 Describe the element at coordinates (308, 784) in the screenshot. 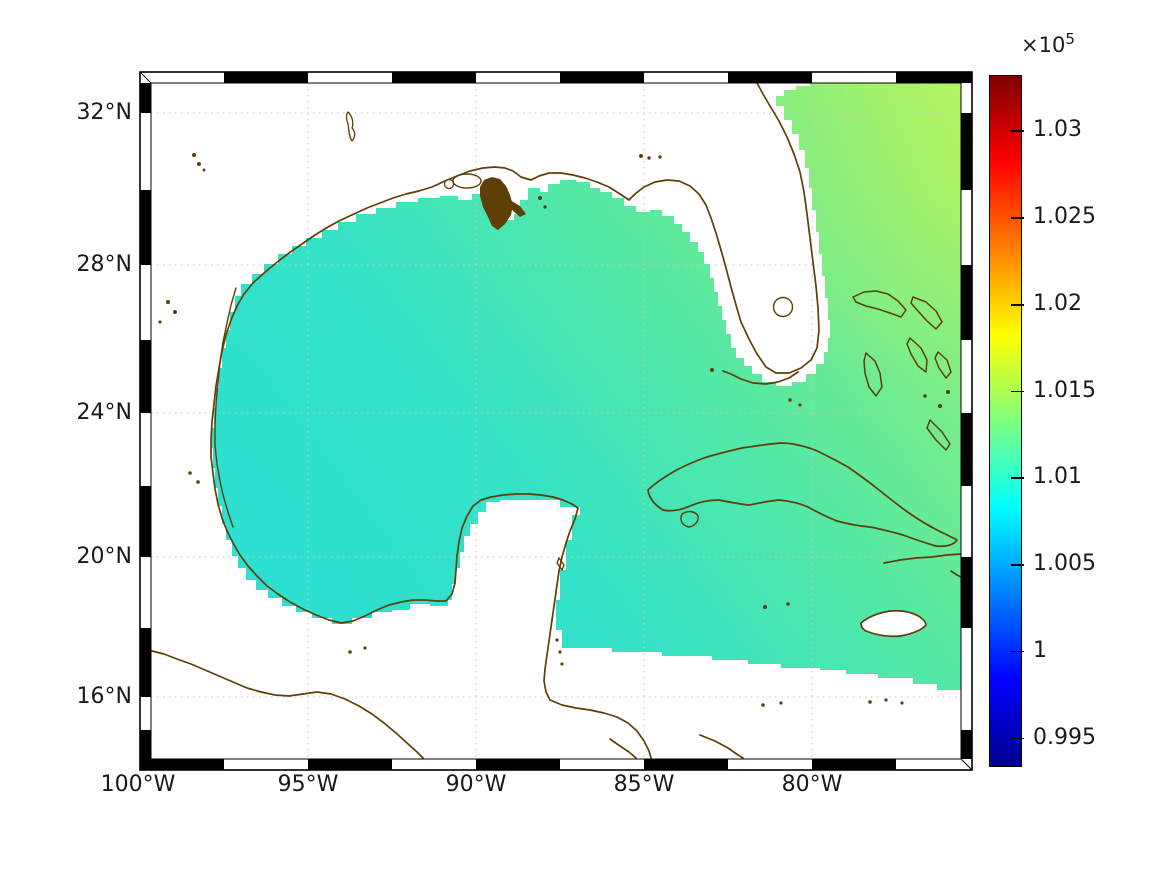

I see `x-axis-tick-label: 95°W` at that location.